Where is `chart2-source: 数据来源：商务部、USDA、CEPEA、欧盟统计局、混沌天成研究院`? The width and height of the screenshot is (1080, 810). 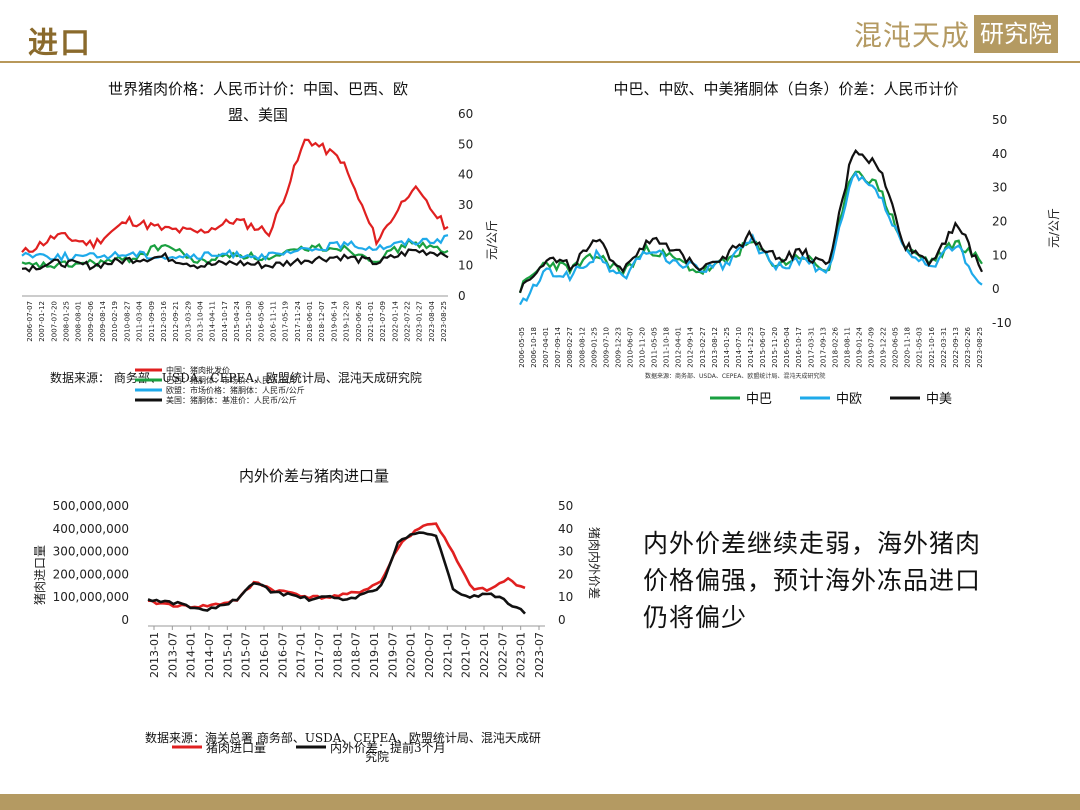 chart2-source: 数据来源：商务部、USDA、CEPEA、欧盟统计局、混沌天成研究院 is located at coordinates (735, 376).